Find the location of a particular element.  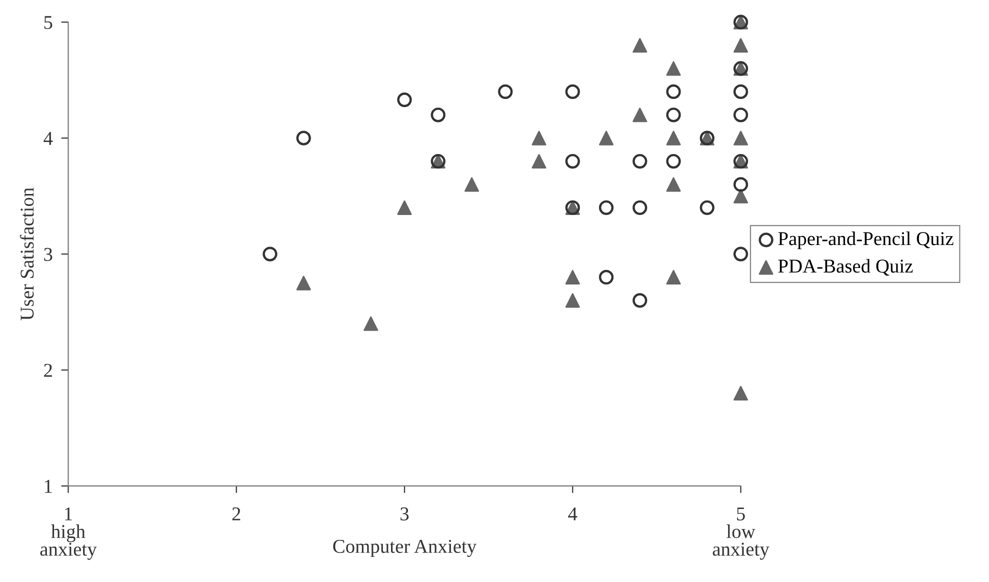

y-axis-title: User Satisfaction is located at coordinates (27, 254).